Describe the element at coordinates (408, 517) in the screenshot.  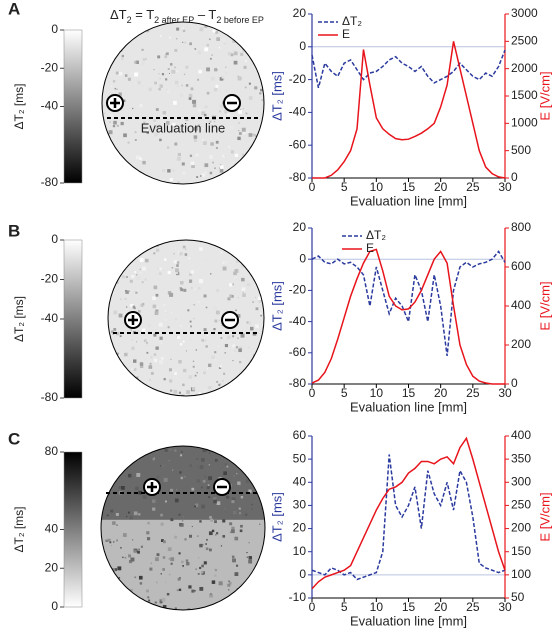
I see `series-line` at that location.